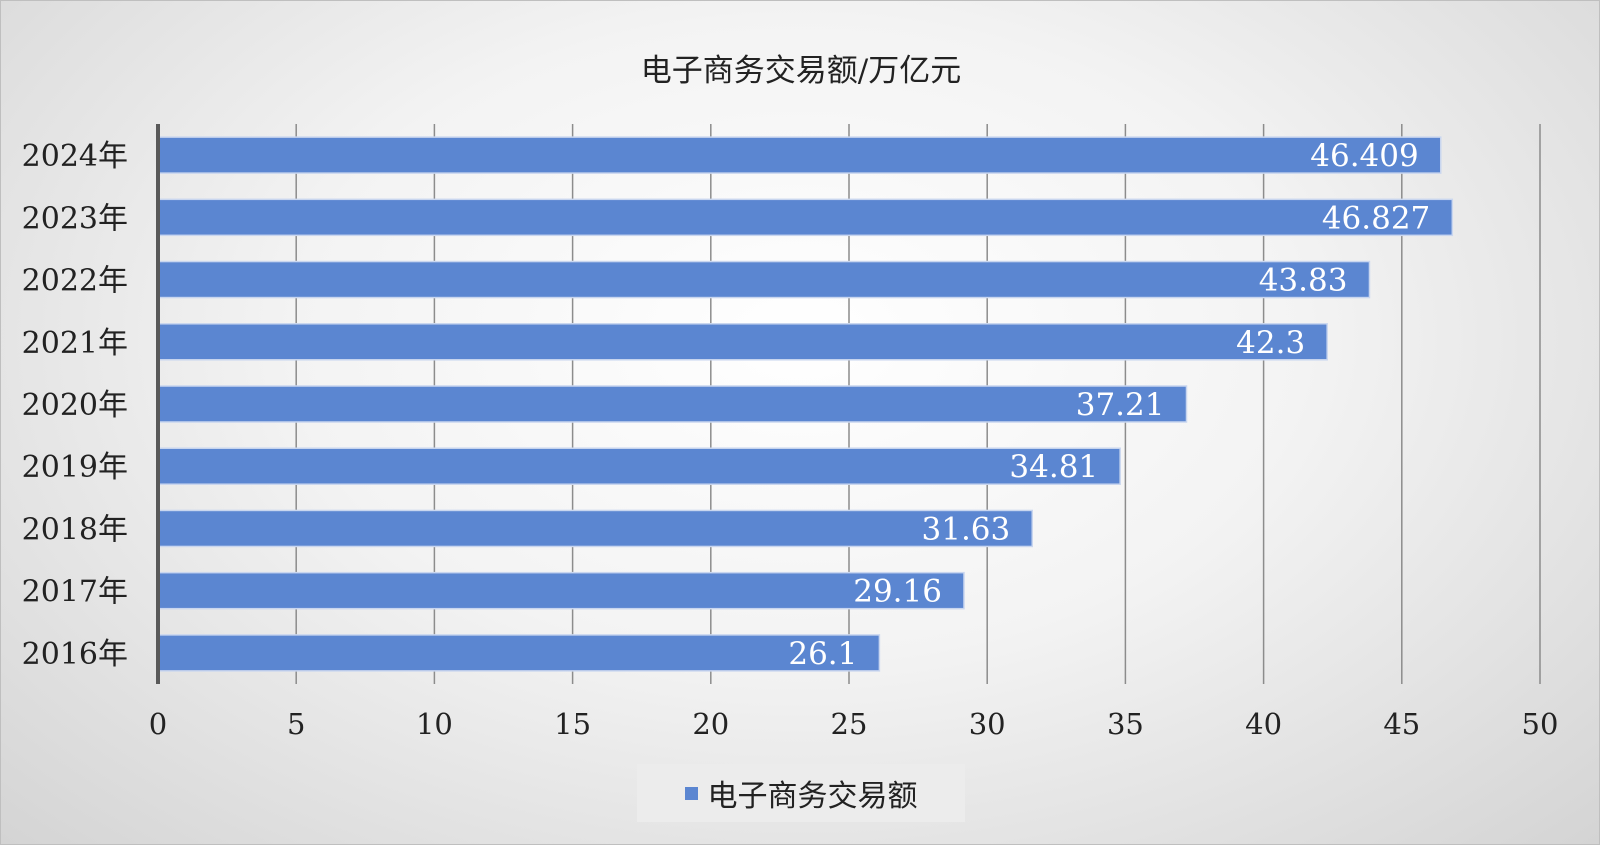 The image size is (1600, 846). What do you see at coordinates (691, 793) in the screenshot?
I see `legend-swatch` at bounding box center [691, 793].